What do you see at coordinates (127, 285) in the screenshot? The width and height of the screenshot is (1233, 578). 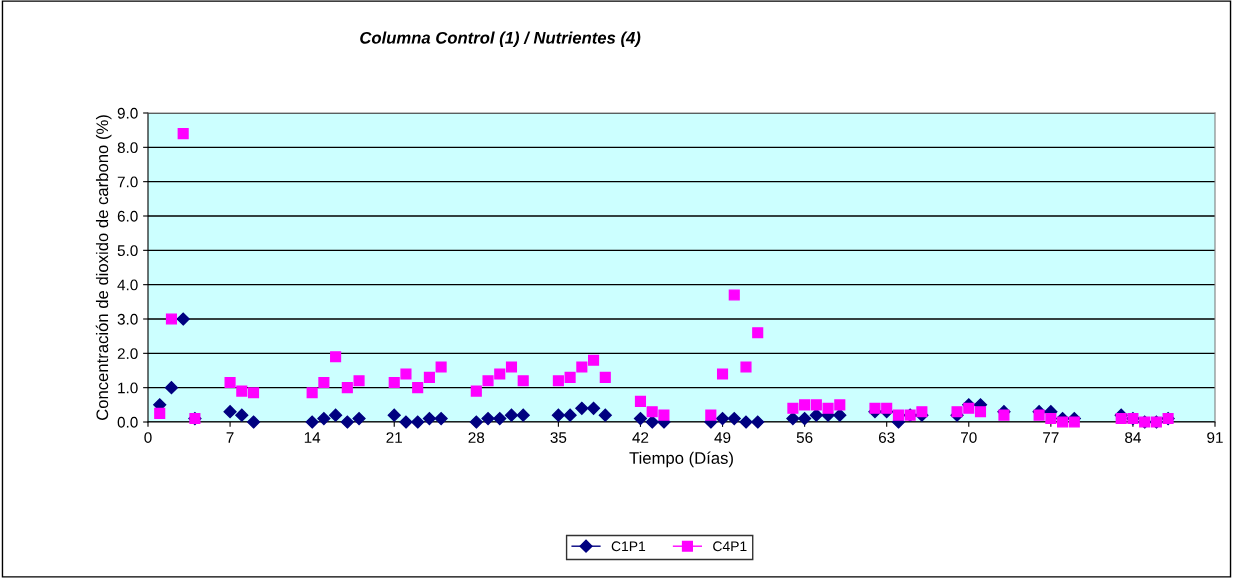 I see `y-tick-label: 4.0` at bounding box center [127, 285].